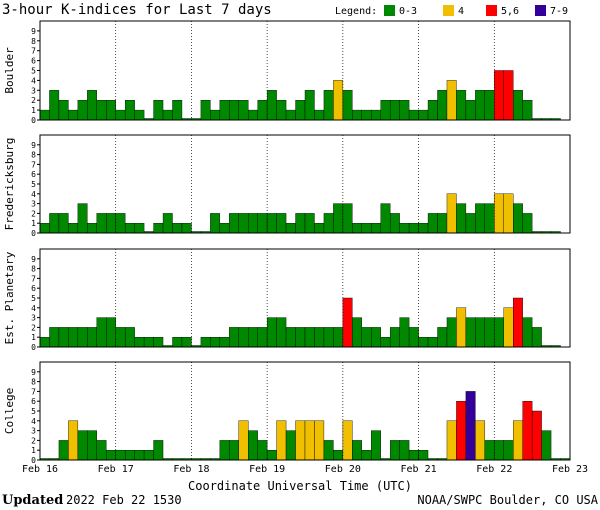  What do you see at coordinates (570, 469) in the screenshot?
I see `x-tick-label: Feb 23` at bounding box center [570, 469].